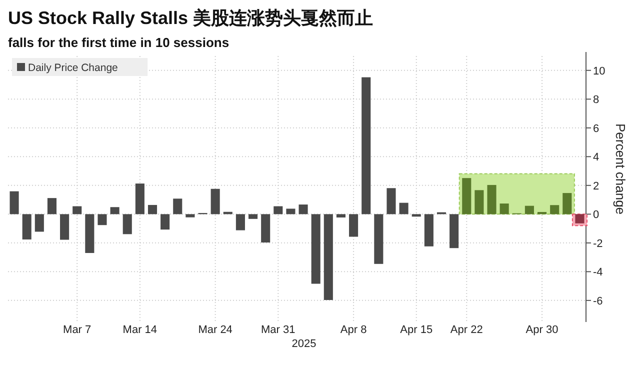 The width and height of the screenshot is (639, 372). I want to click on x-tick-label: Apr 8, so click(353, 330).